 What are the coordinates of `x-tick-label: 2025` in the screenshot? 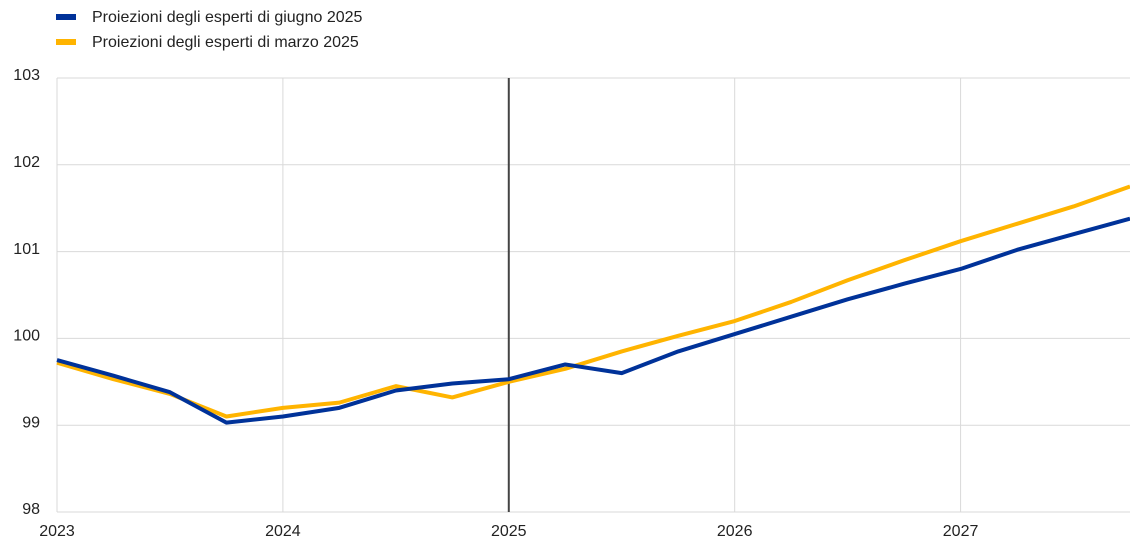 It's located at (509, 531).